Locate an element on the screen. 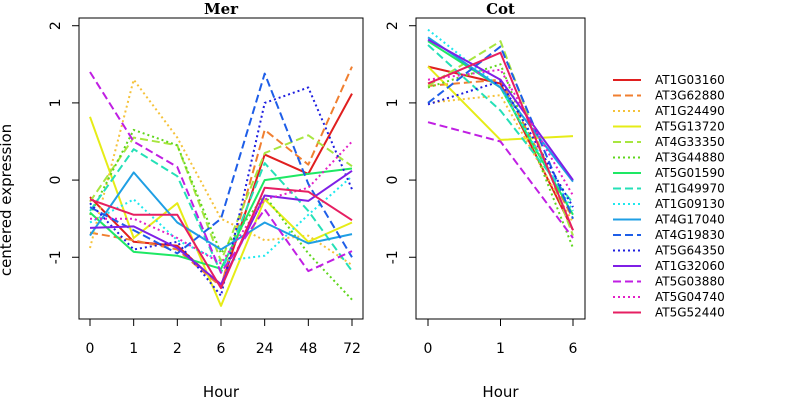 The image size is (800, 400). x-tick-label-2: 2 is located at coordinates (177, 349).